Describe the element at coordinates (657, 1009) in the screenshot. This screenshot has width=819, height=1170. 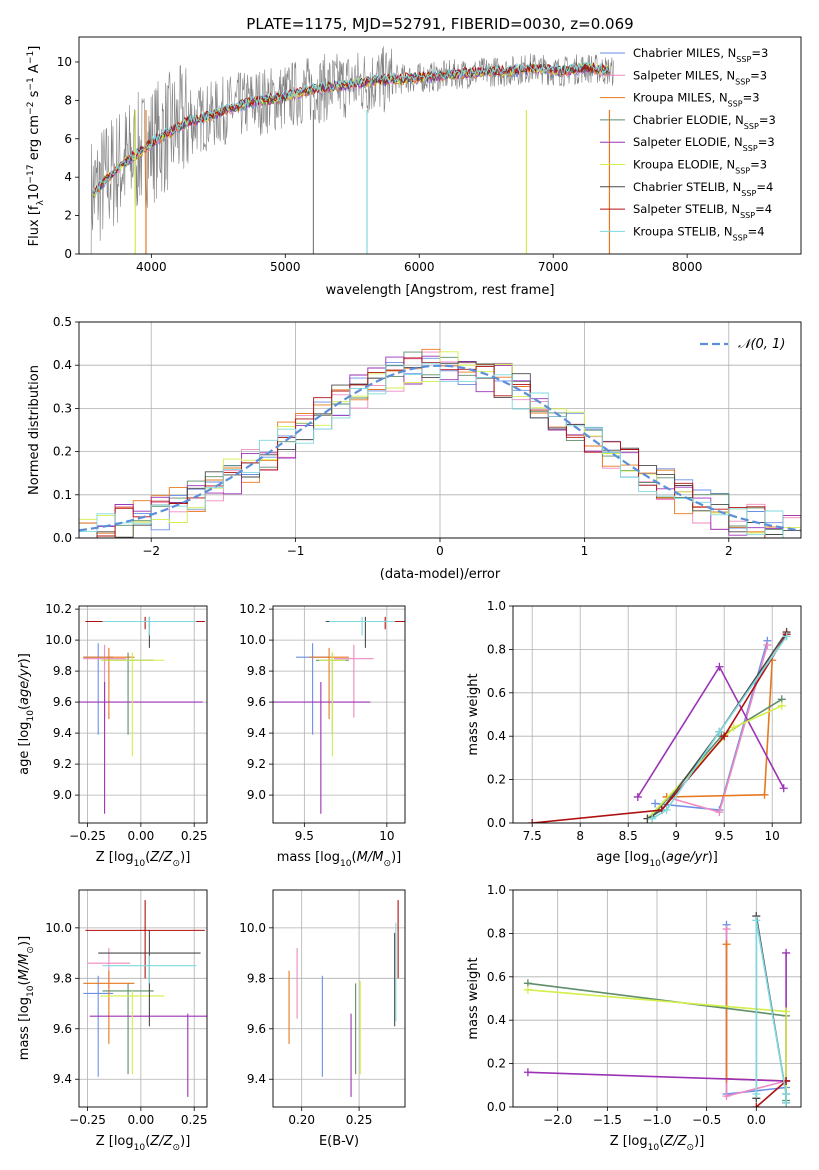
I see `weight-vs-Z-lines` at that location.